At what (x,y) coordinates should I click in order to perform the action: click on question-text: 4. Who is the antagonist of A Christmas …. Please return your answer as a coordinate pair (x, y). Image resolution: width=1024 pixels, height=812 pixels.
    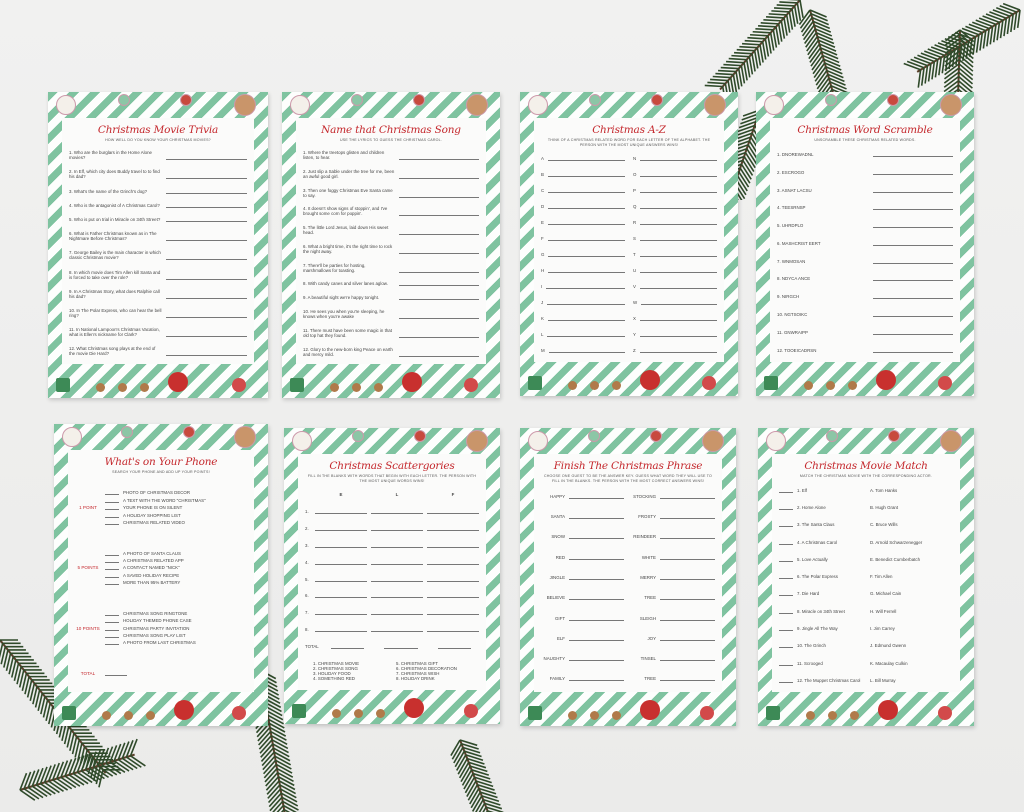
    Looking at the image, I should click on (114, 205).